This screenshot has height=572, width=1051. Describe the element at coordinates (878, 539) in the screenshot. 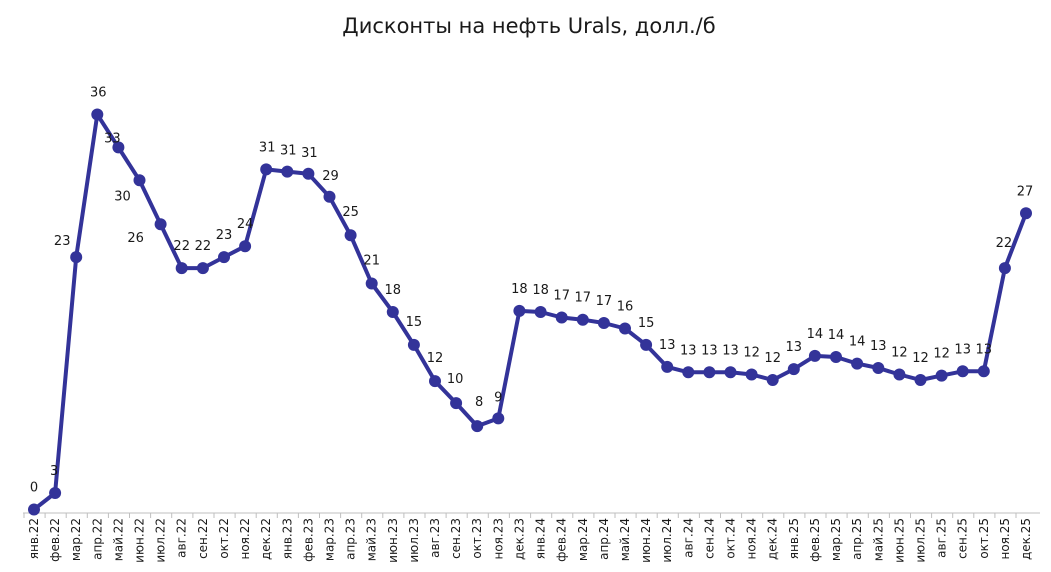

I see `x-tick-label: май.25` at that location.